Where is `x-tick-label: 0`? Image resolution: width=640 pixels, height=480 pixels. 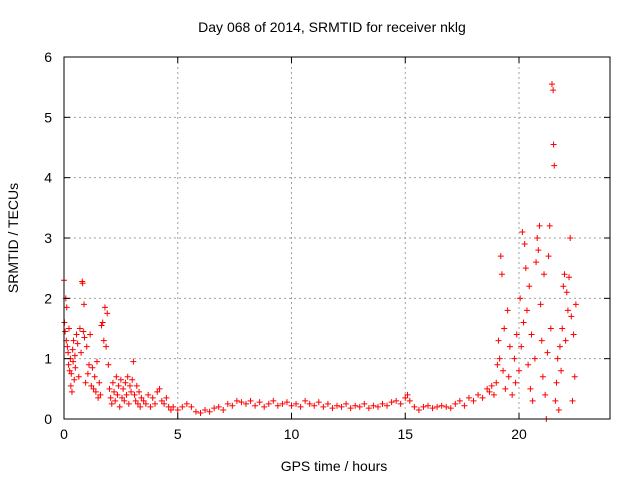 x-tick-label: 0 is located at coordinates (64, 434).